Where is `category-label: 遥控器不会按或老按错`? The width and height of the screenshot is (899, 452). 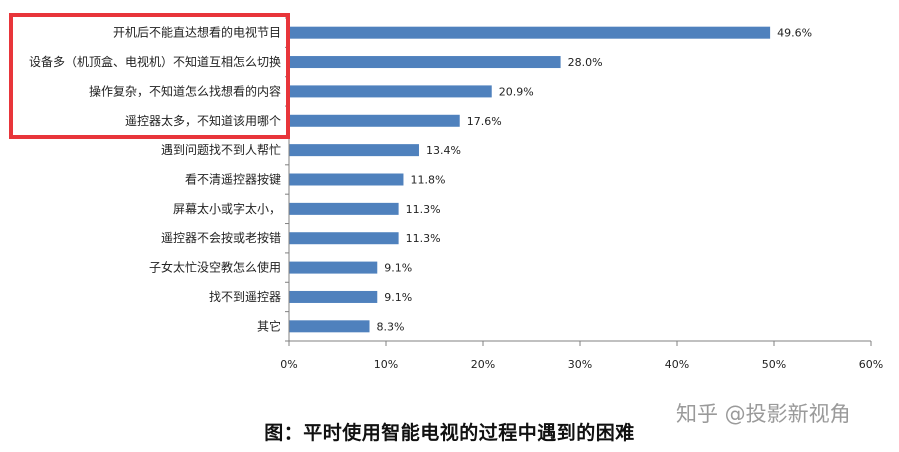 category-label: 遥控器不会按或老按错 is located at coordinates (221, 238).